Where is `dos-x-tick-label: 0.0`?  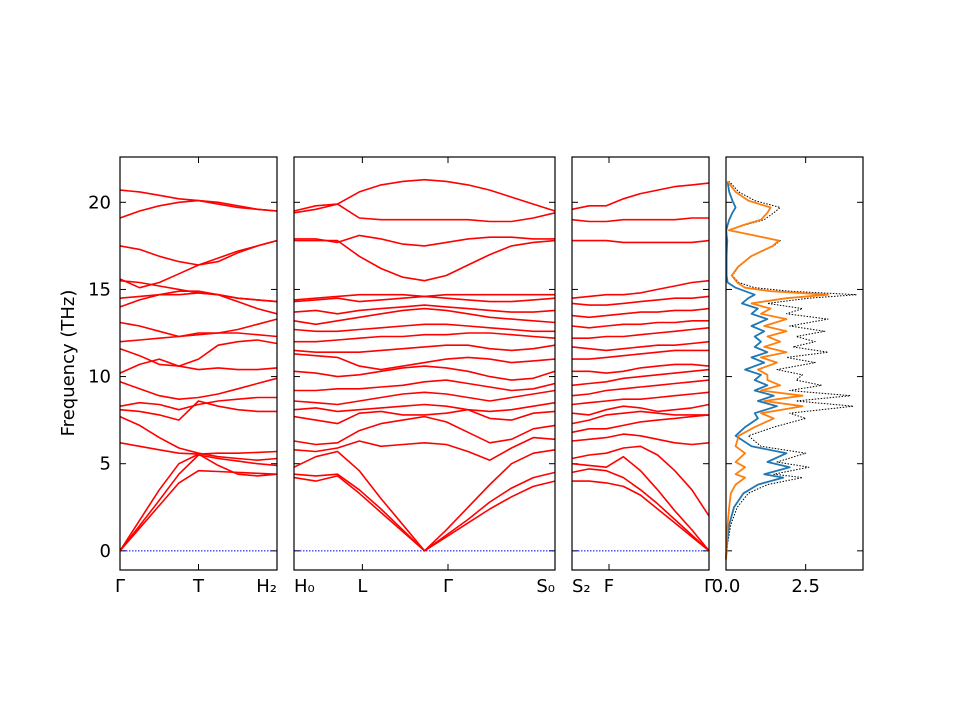 dos-x-tick-label: 0.0 is located at coordinates (726, 586).